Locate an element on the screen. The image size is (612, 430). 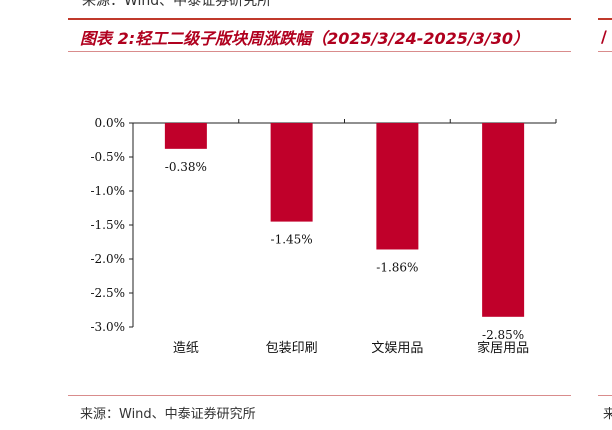
category-label: 文娱用品 is located at coordinates (397, 348).